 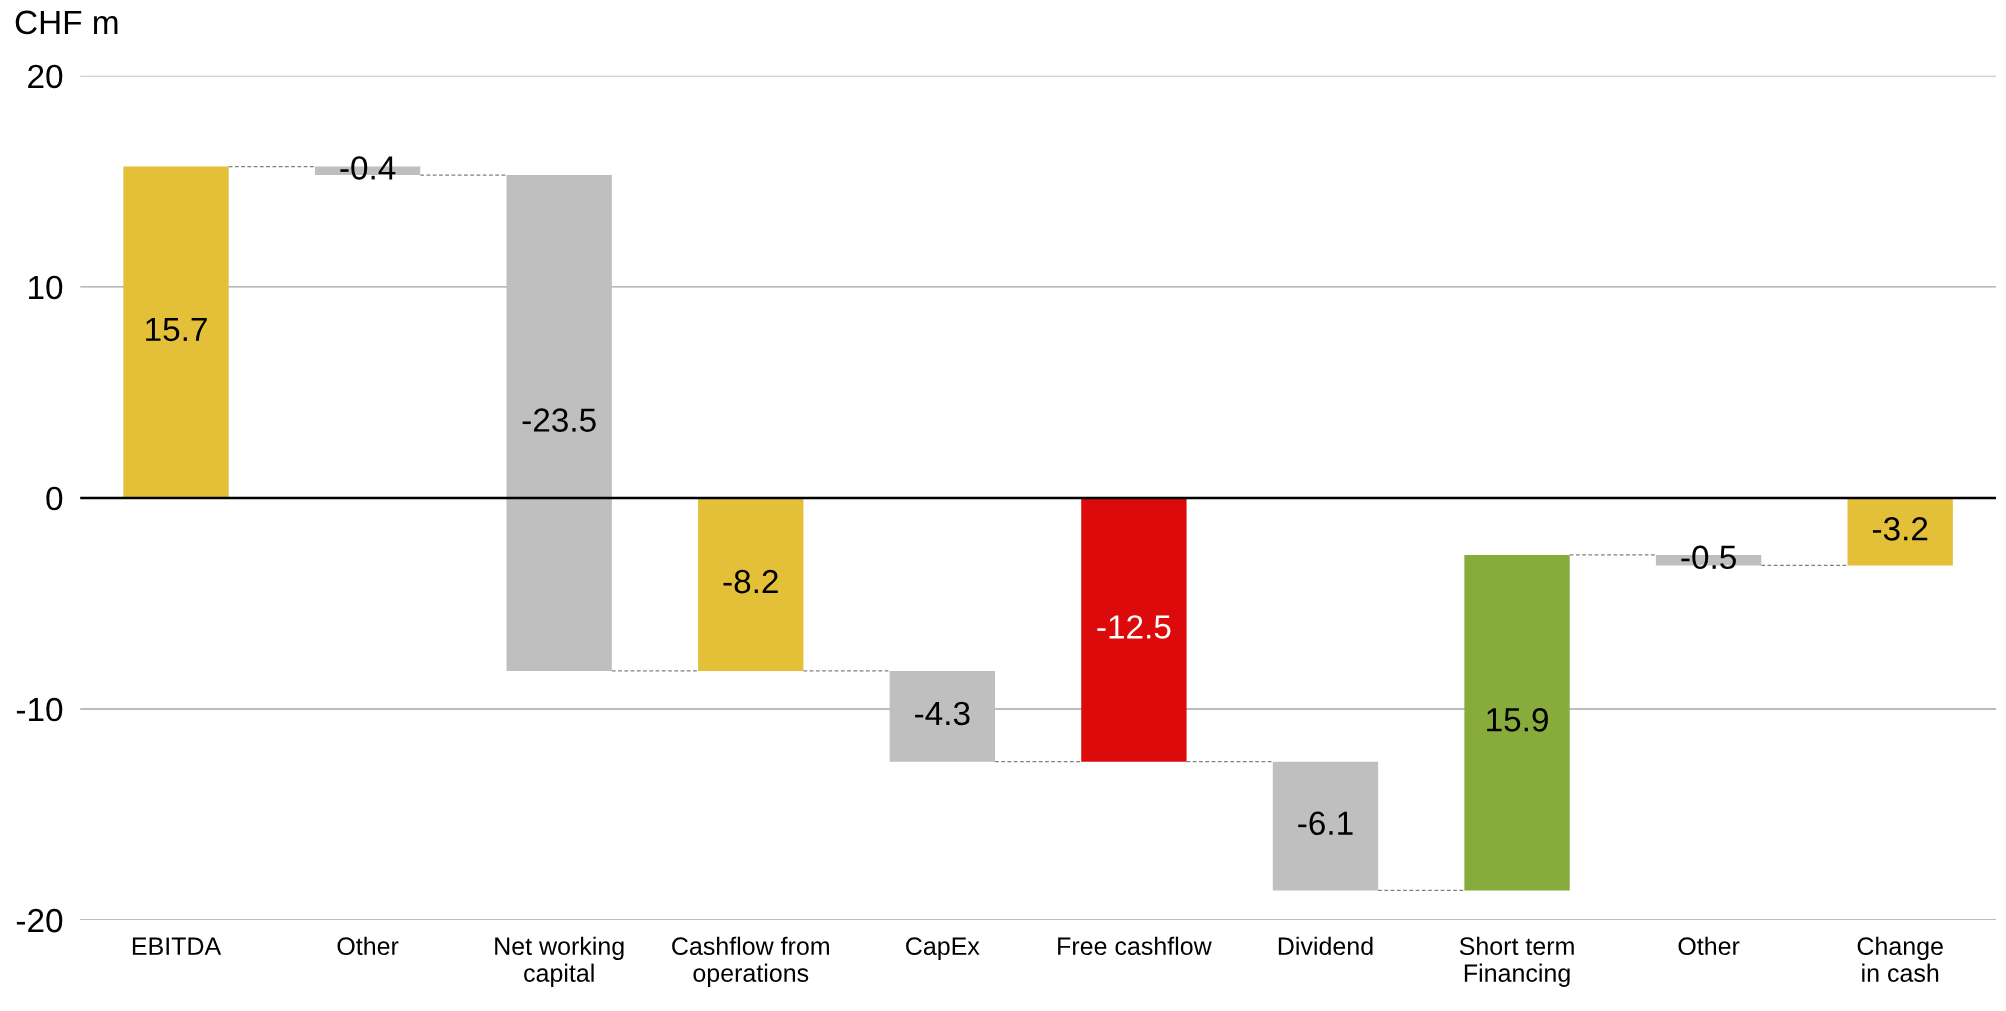 I want to click on data-label: -23.5, so click(x=559, y=420).